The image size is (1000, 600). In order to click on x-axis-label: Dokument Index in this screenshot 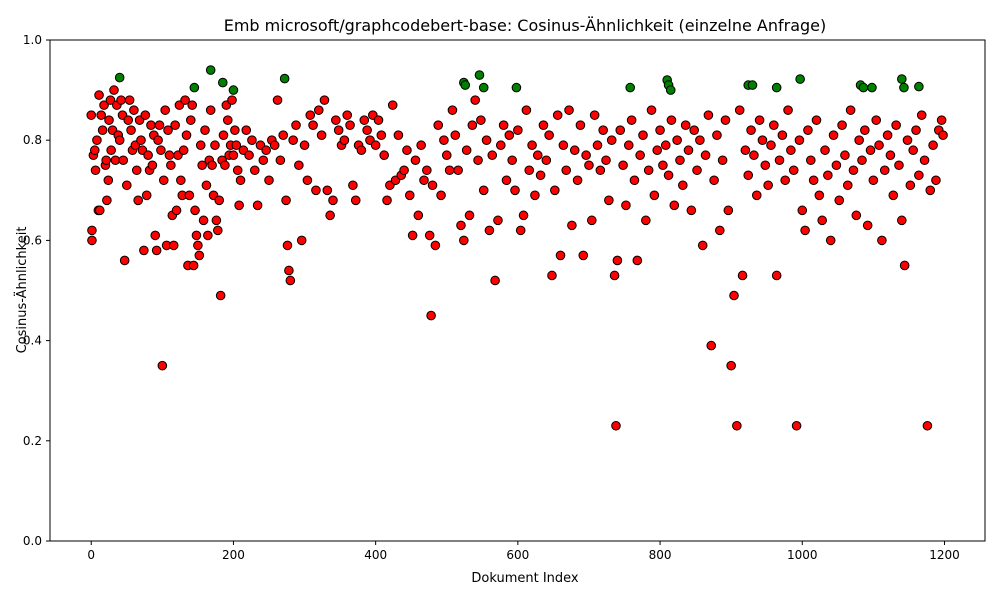, I will do `click(525, 578)`.